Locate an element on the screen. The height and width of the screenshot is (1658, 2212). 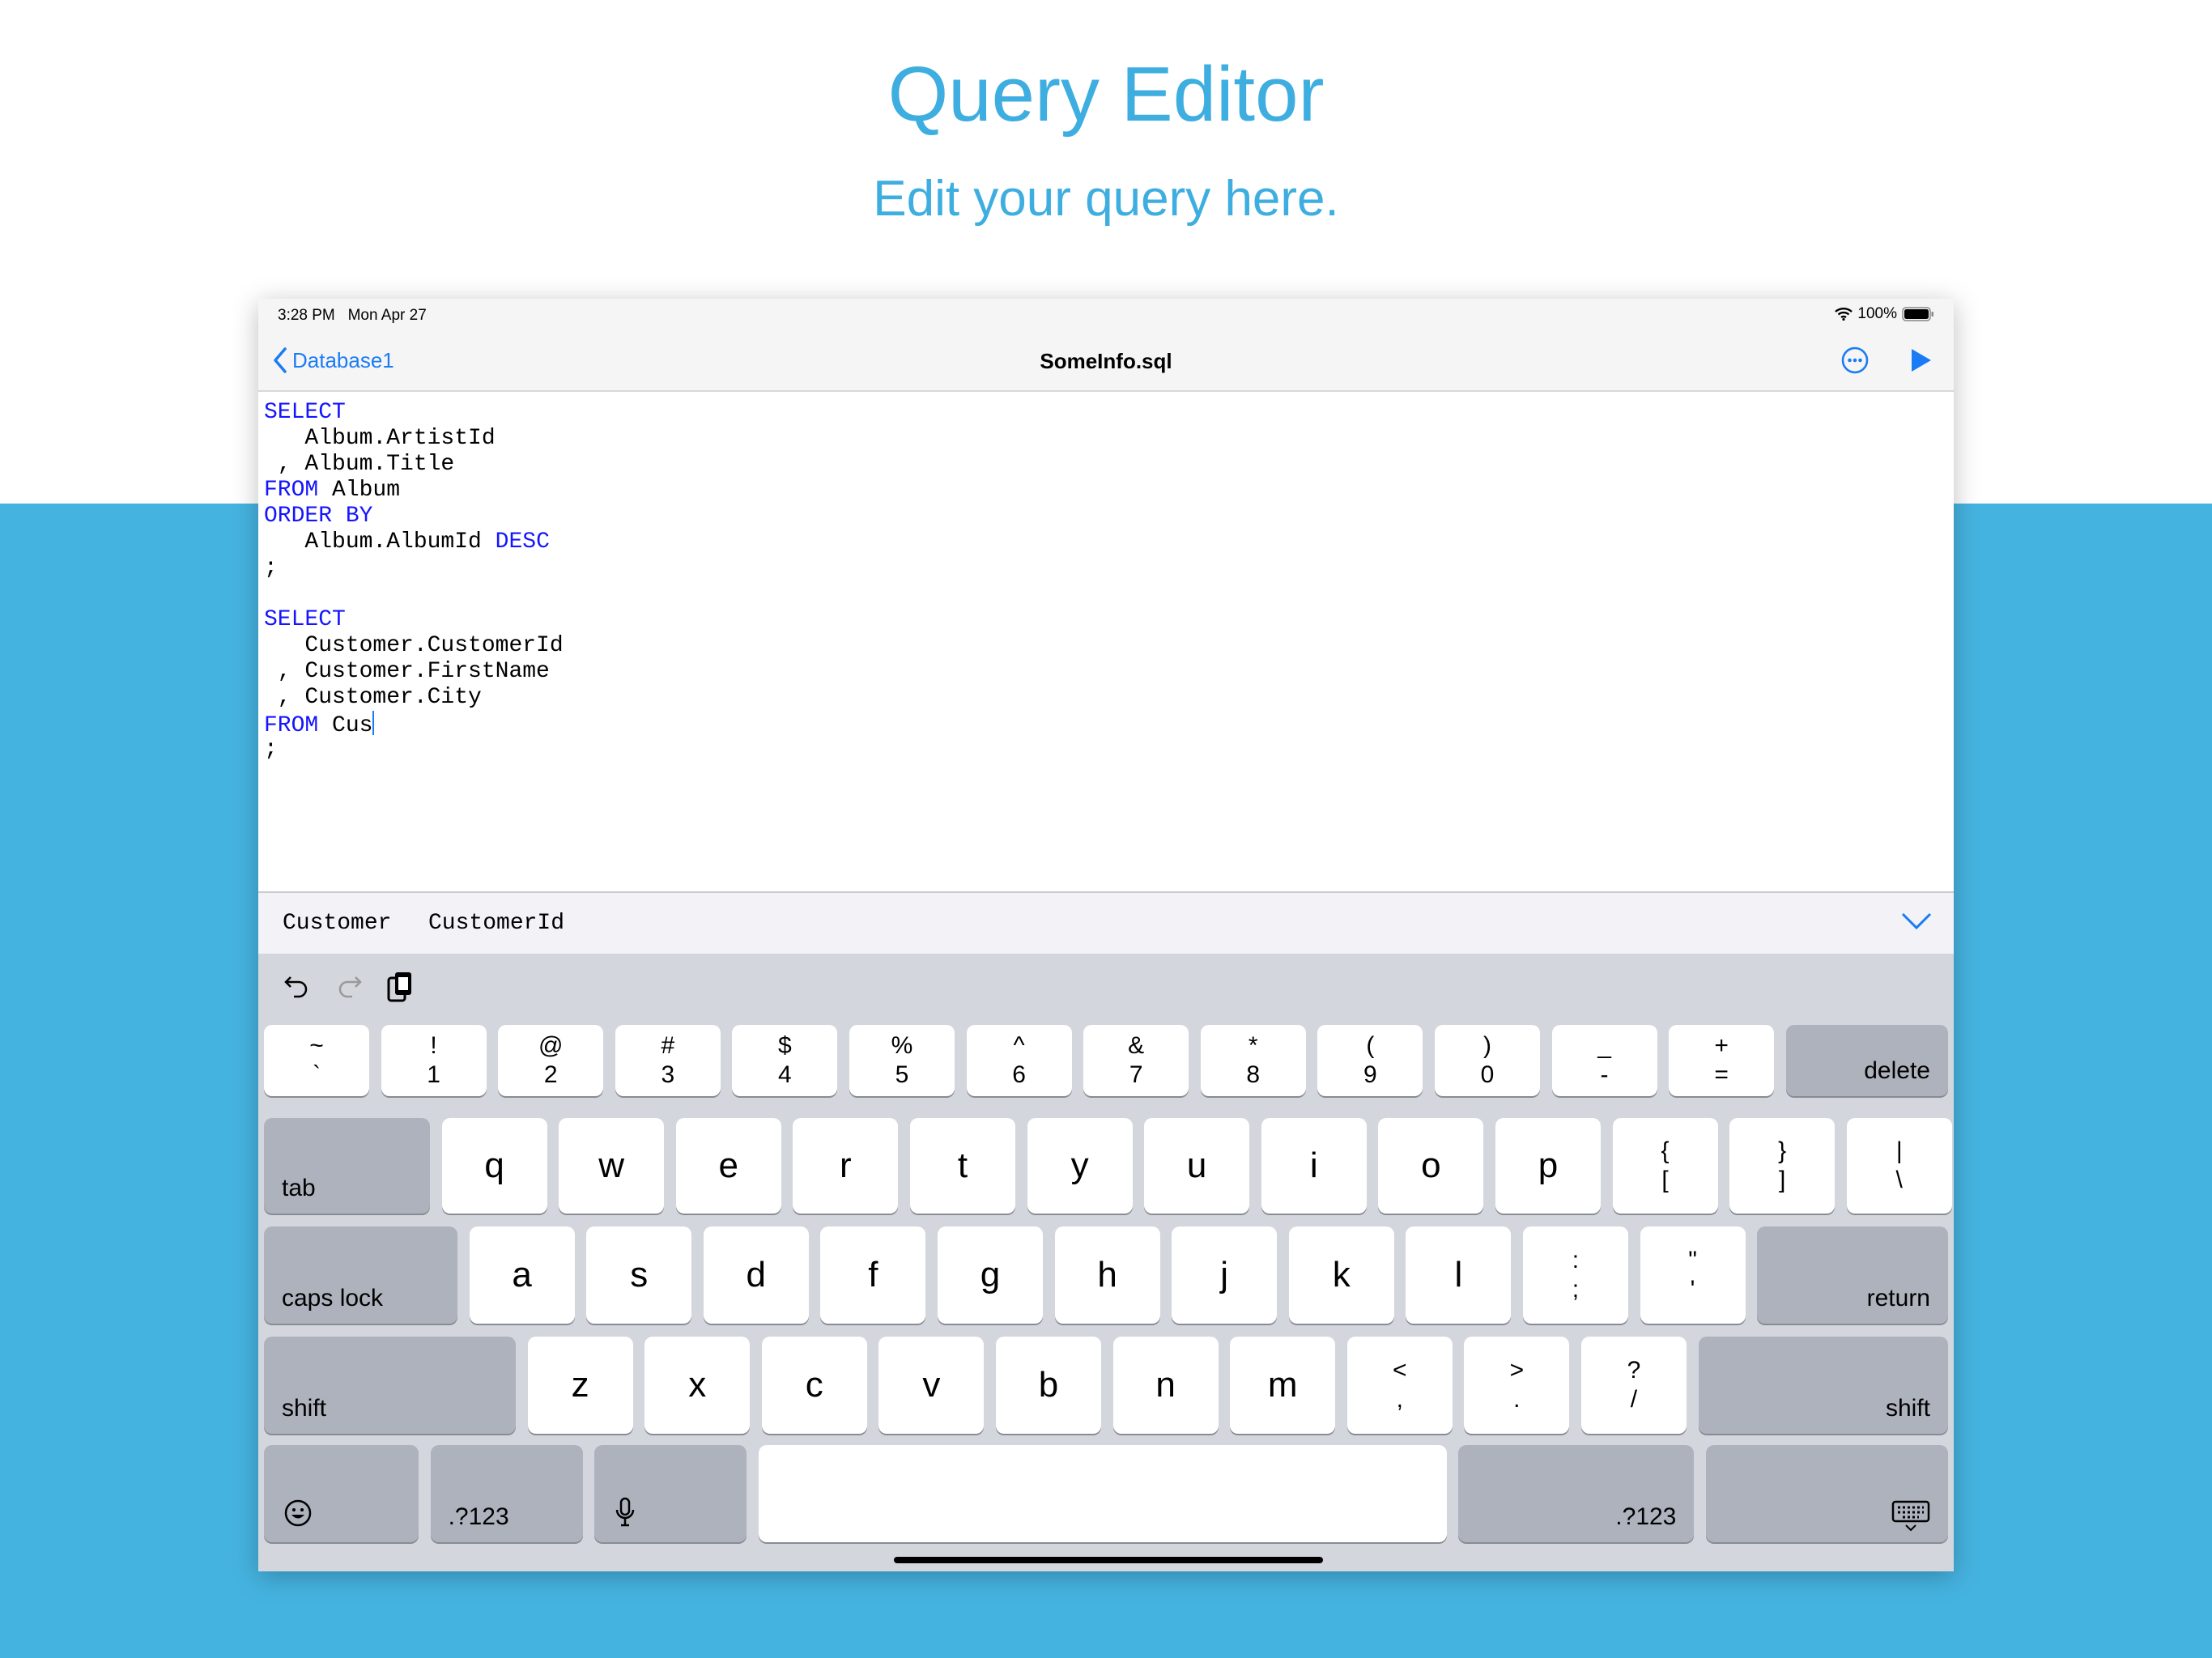
key-e: e is located at coordinates (728, 1166).